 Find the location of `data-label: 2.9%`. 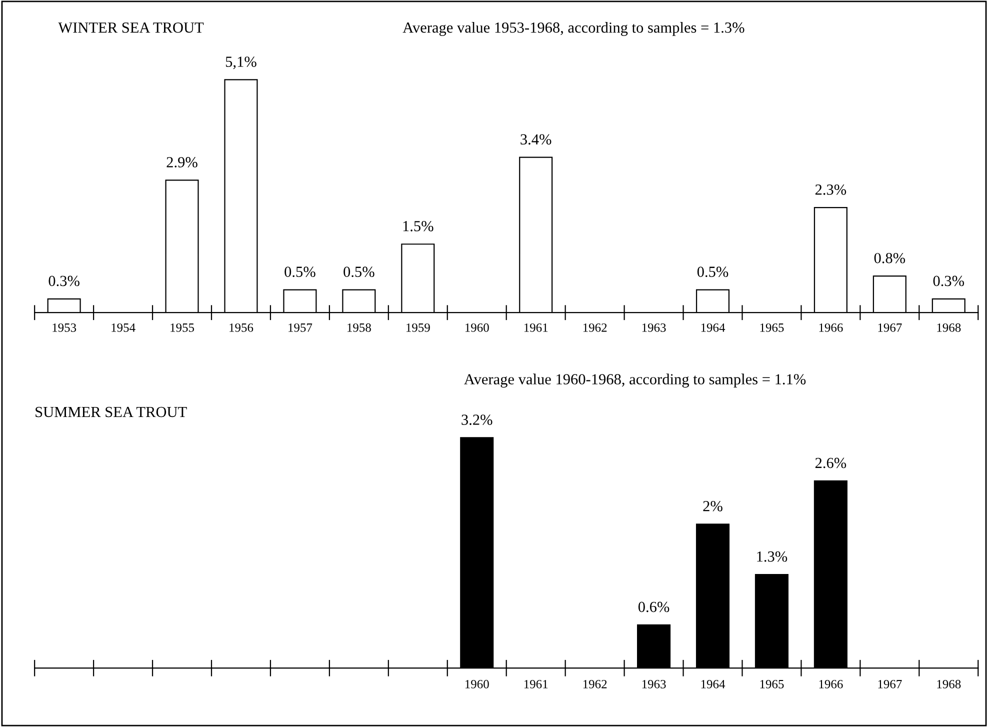

data-label: 2.9% is located at coordinates (182, 162).